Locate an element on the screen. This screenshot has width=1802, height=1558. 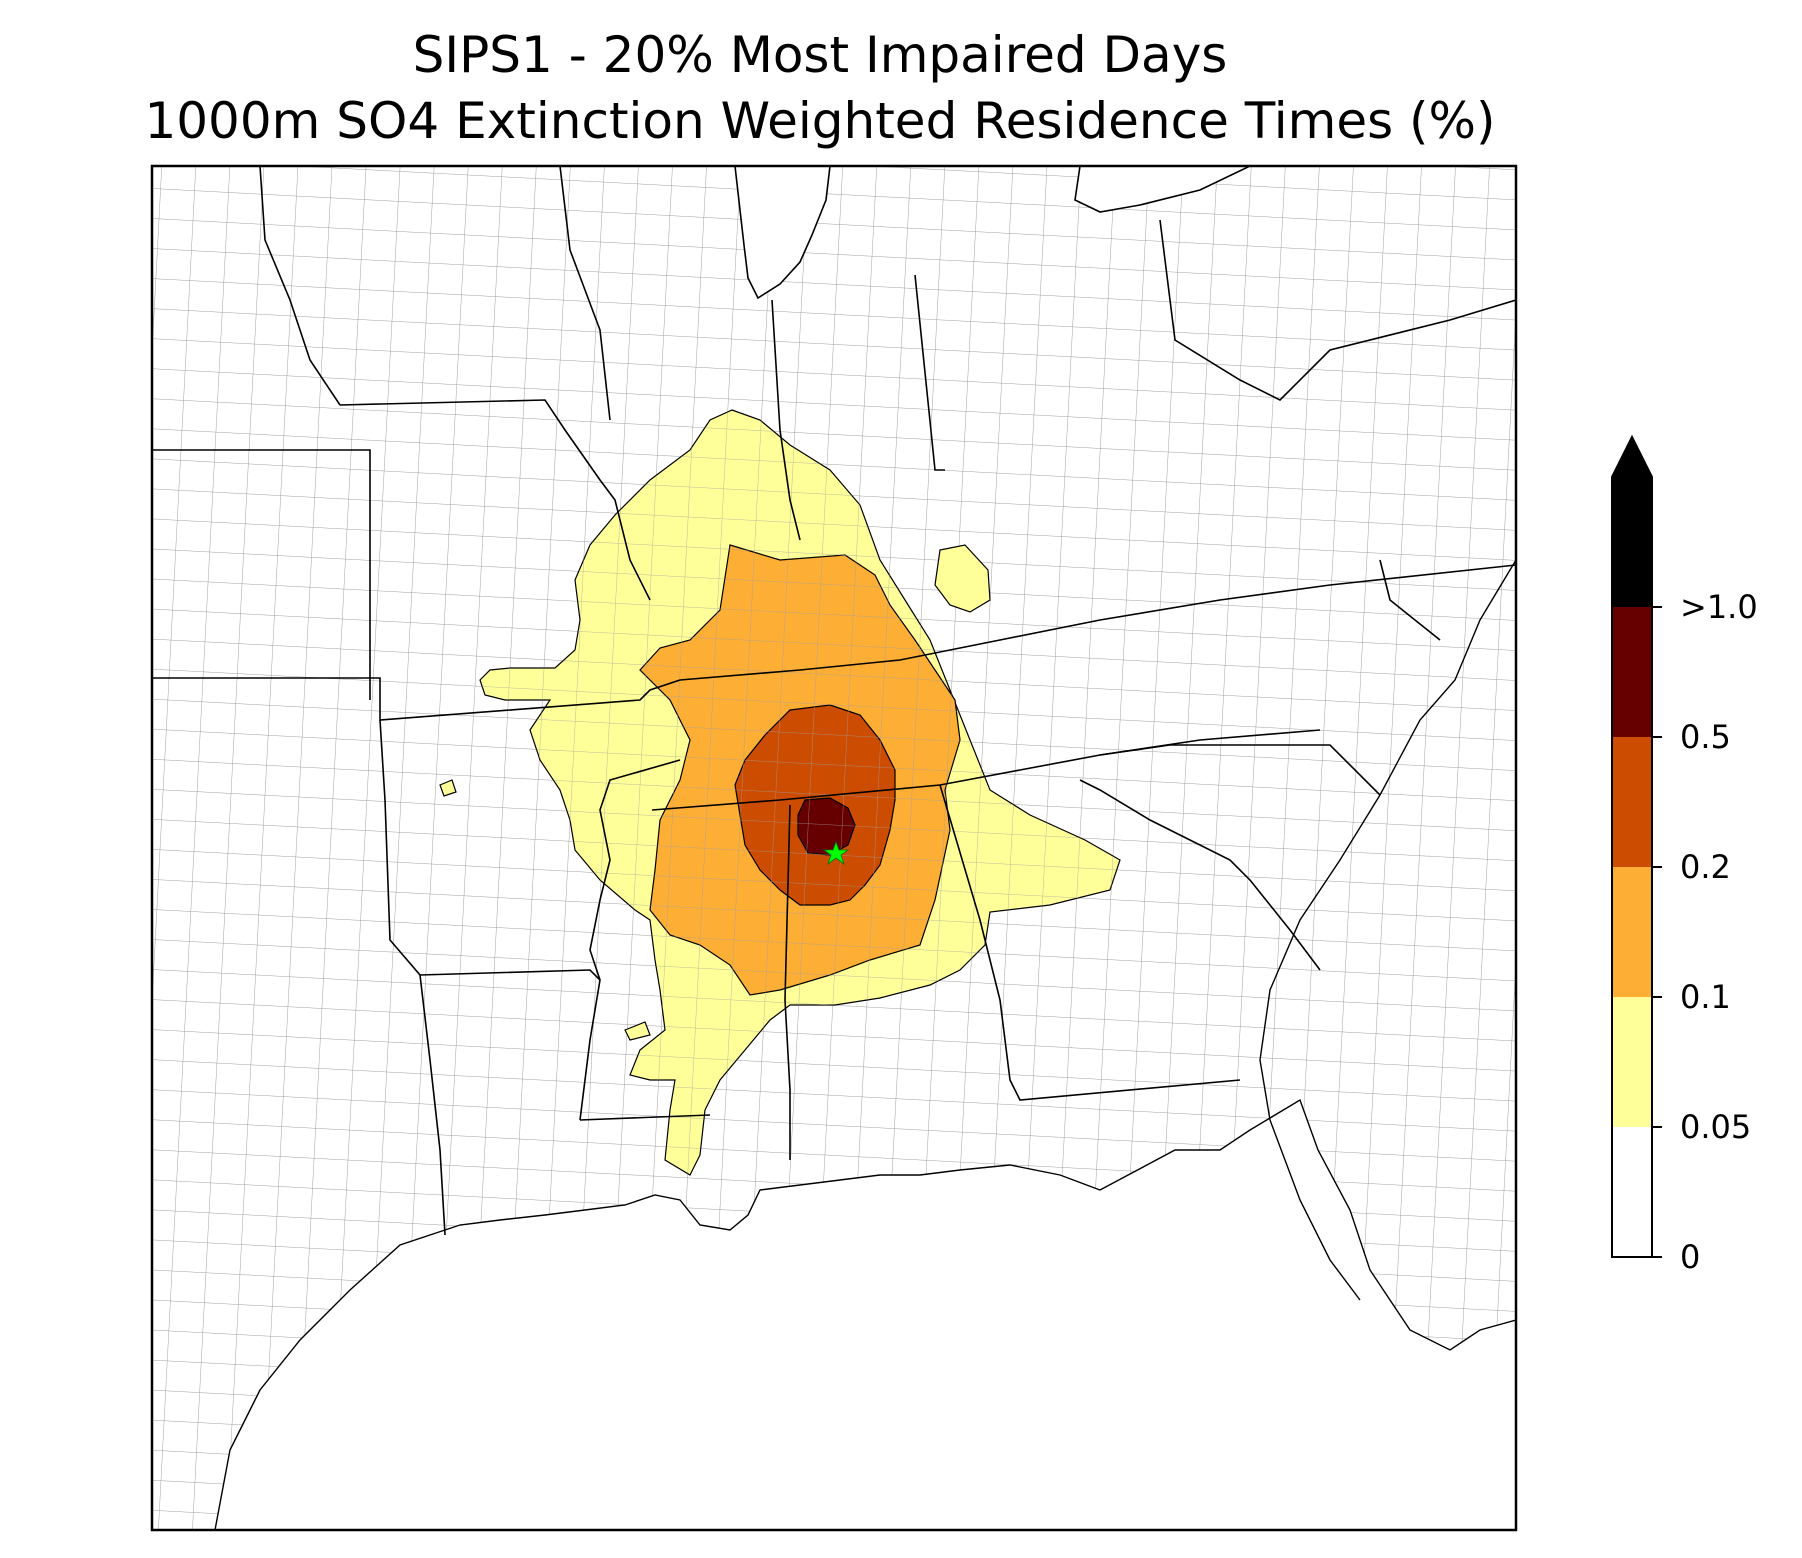
colorbar-label: 0.05 is located at coordinates (1716, 1127).